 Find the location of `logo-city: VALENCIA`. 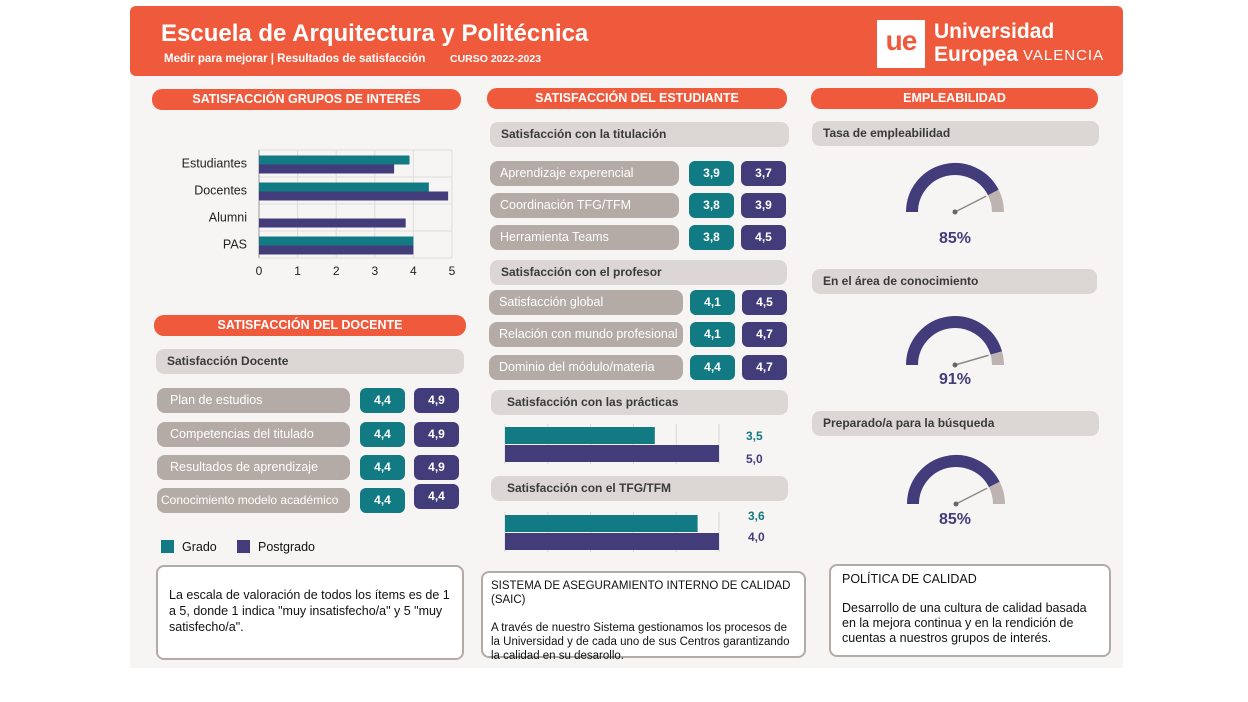

logo-city: VALENCIA is located at coordinates (1064, 55).